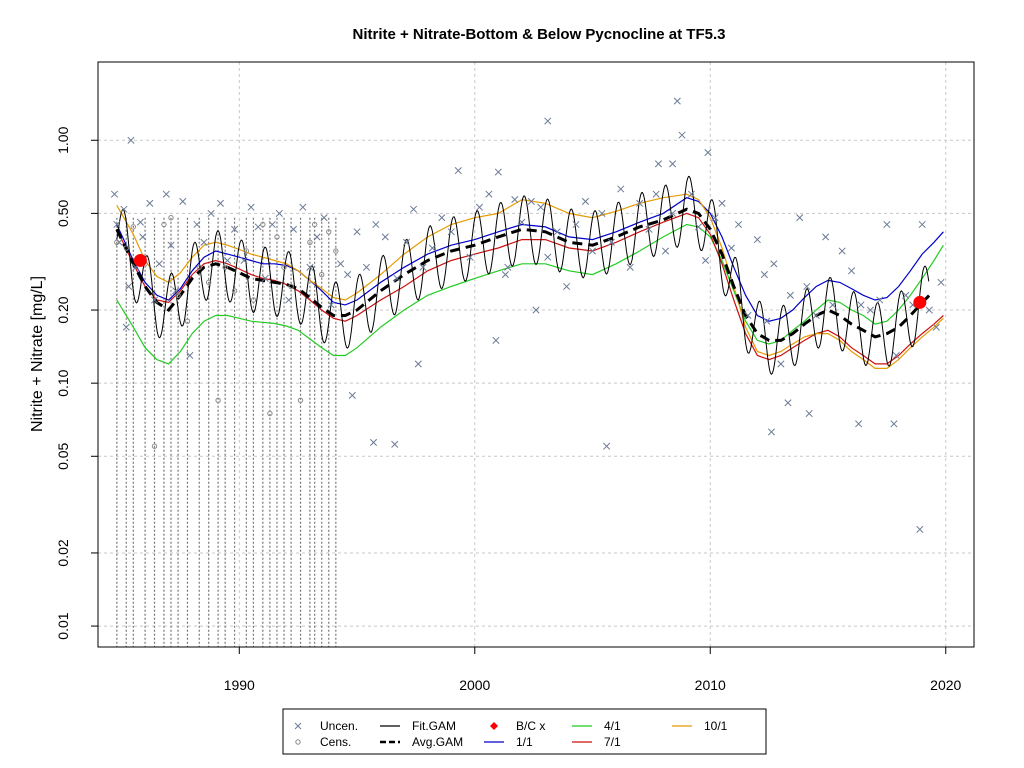  I want to click on legend-box, so click(524, 731).